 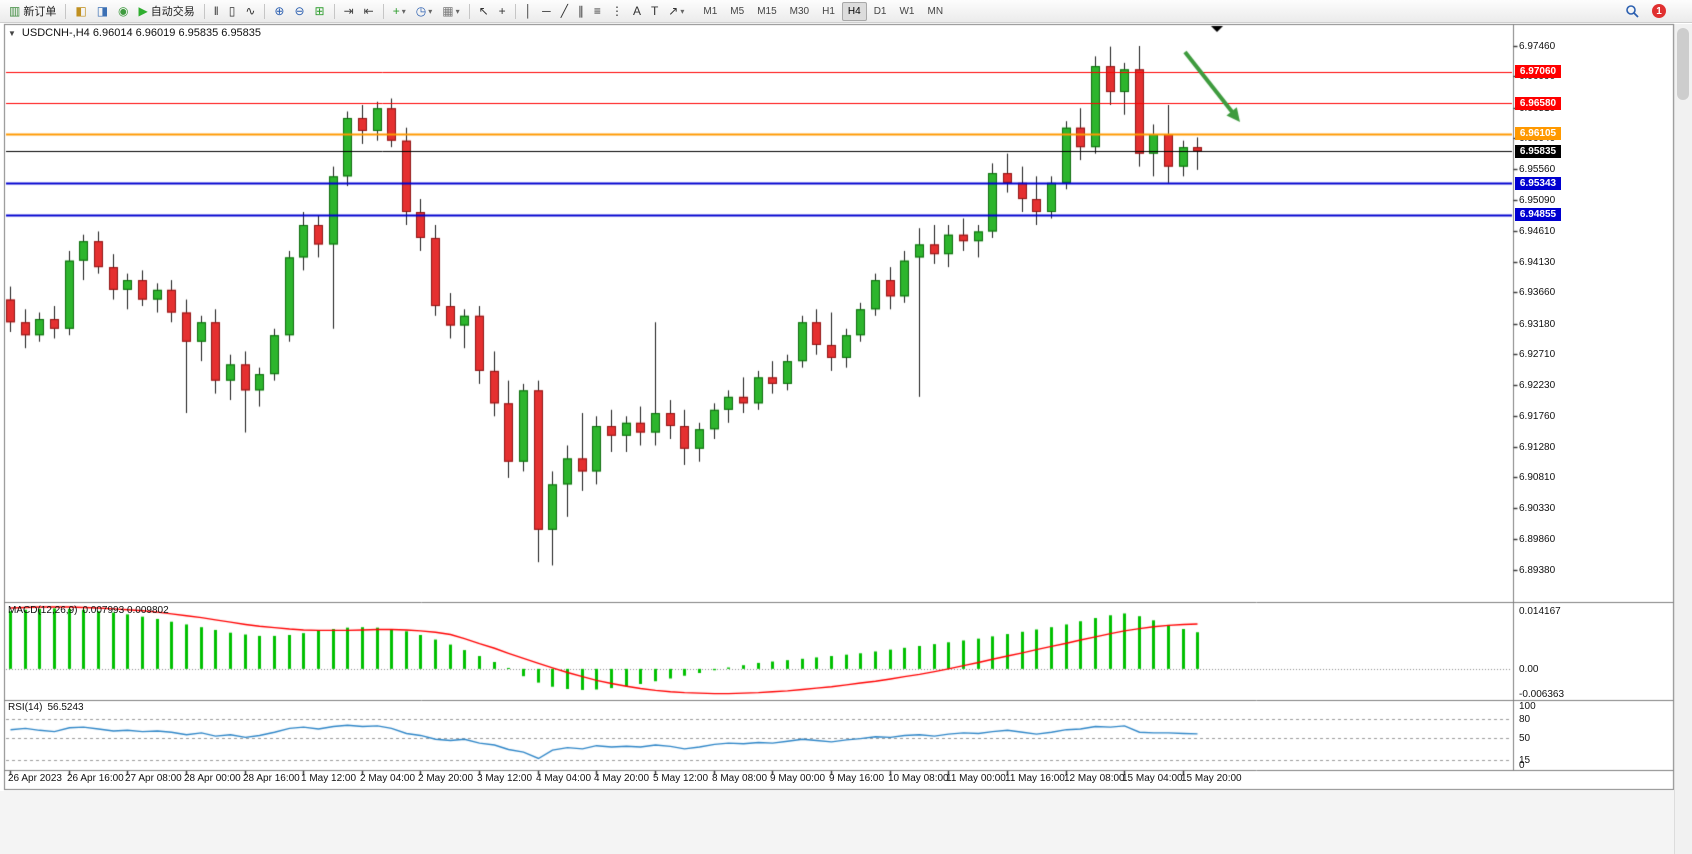 I want to click on templates-button: ▦ ▾, so click(x=450, y=11).